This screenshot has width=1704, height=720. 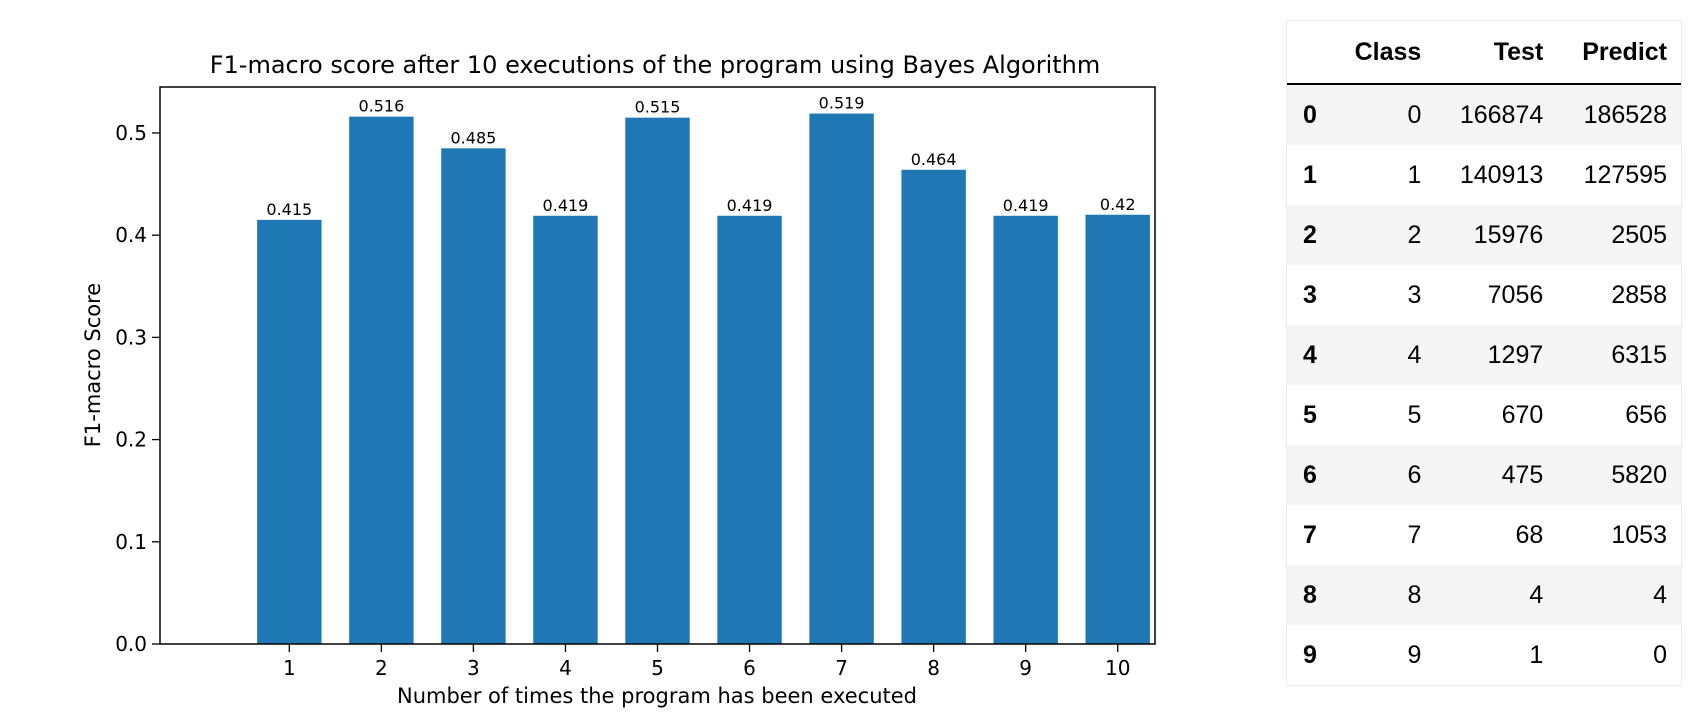 What do you see at coordinates (1414, 354) in the screenshot?
I see `class-cell: 4` at bounding box center [1414, 354].